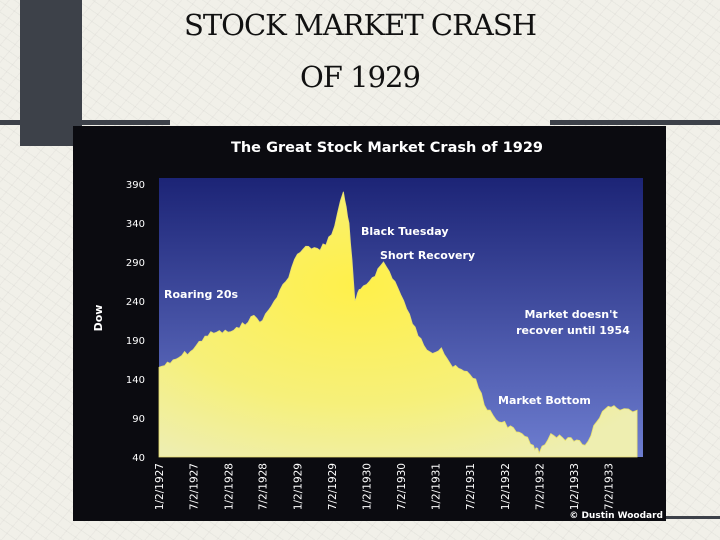  I want to click on annotation-no-recovery-line2: recover until 1954, so click(573, 330).